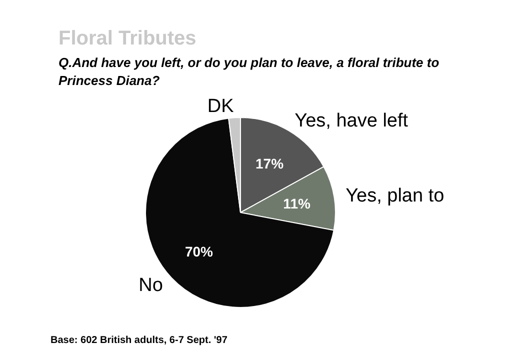  What do you see at coordinates (199, 252) in the screenshot?
I see `data-label: 70%` at bounding box center [199, 252].